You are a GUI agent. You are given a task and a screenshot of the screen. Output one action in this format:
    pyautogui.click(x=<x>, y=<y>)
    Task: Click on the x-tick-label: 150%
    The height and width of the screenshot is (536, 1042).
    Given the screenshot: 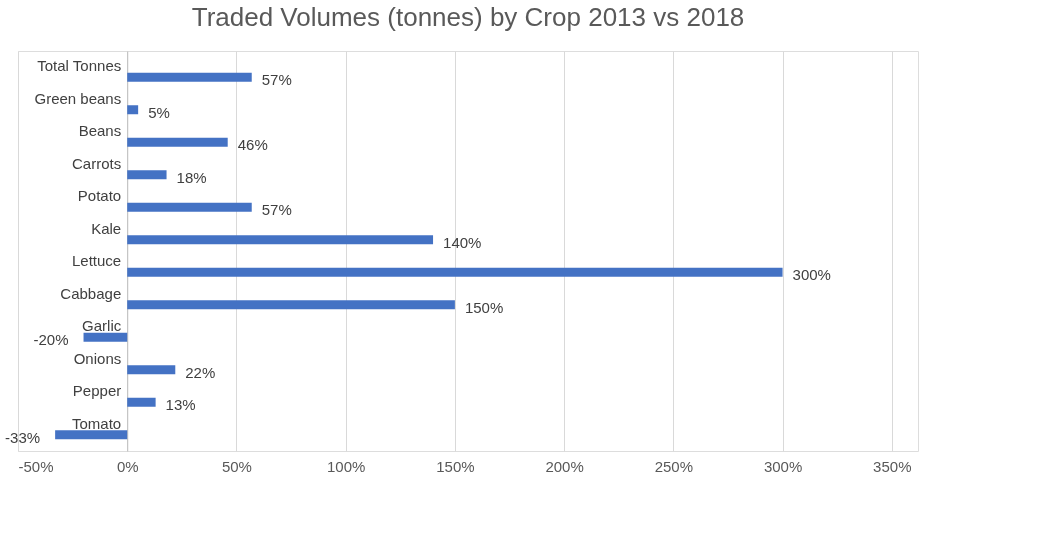 What is the action you would take?
    pyautogui.click(x=455, y=466)
    